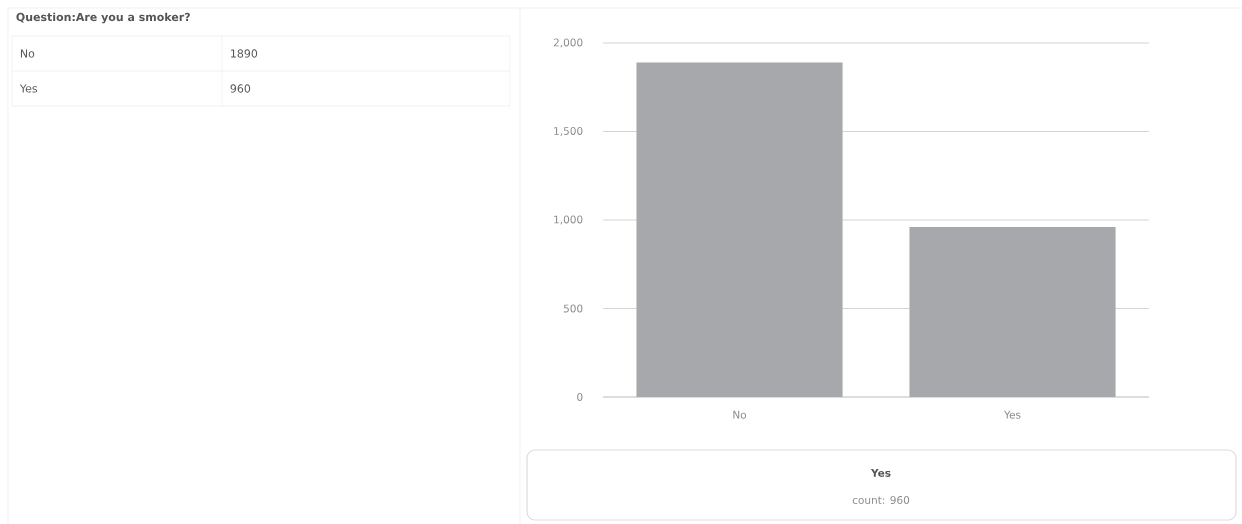 The height and width of the screenshot is (524, 1242). Describe the element at coordinates (568, 43) in the screenshot. I see `y-tick-label: 2,000` at that location.